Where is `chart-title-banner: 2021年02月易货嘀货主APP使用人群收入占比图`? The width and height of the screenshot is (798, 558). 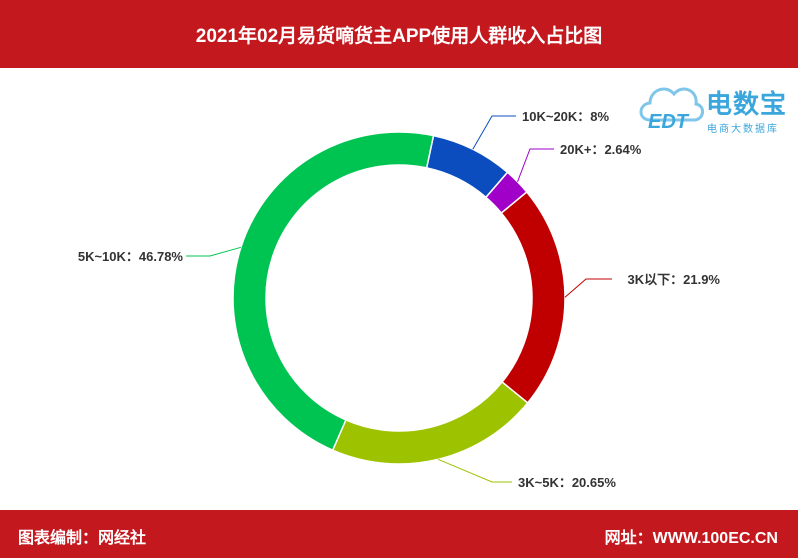
chart-title-banner: 2021年02月易货嘀货主APP使用人群收入占比图 is located at coordinates (399, 34).